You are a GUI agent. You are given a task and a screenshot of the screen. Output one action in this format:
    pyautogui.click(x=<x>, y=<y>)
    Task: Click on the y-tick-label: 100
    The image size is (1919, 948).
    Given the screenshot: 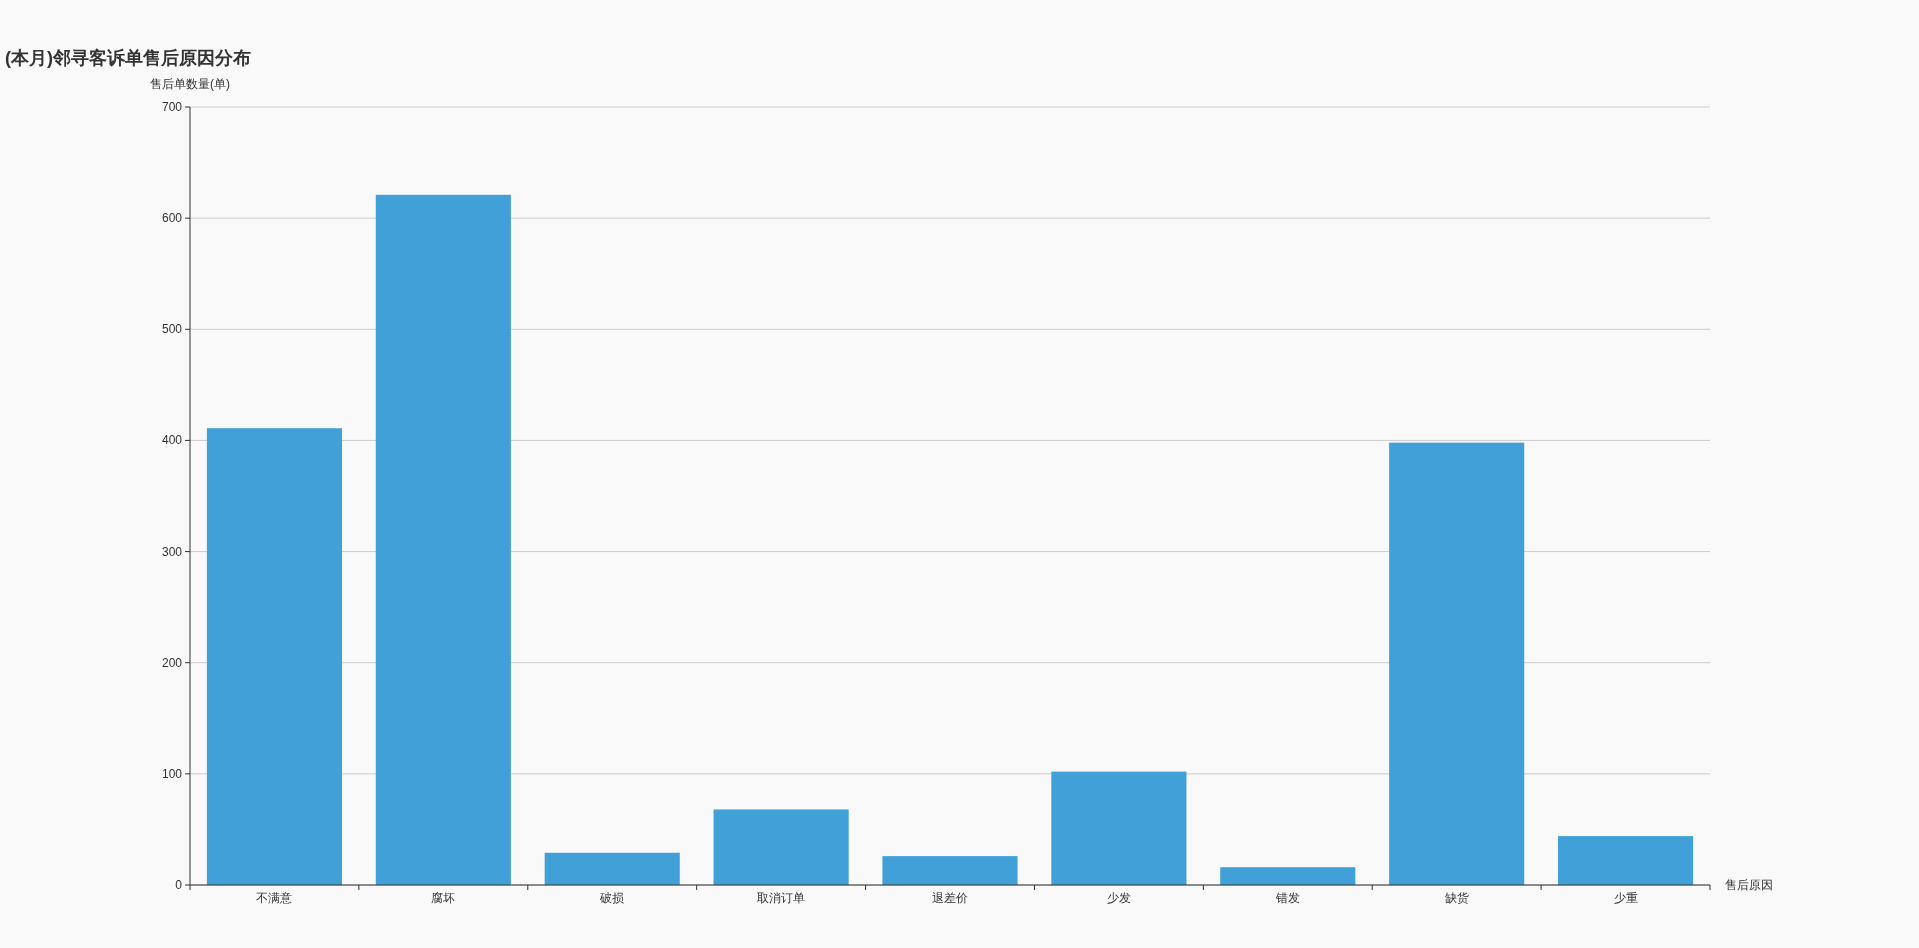 What is the action you would take?
    pyautogui.click(x=172, y=773)
    